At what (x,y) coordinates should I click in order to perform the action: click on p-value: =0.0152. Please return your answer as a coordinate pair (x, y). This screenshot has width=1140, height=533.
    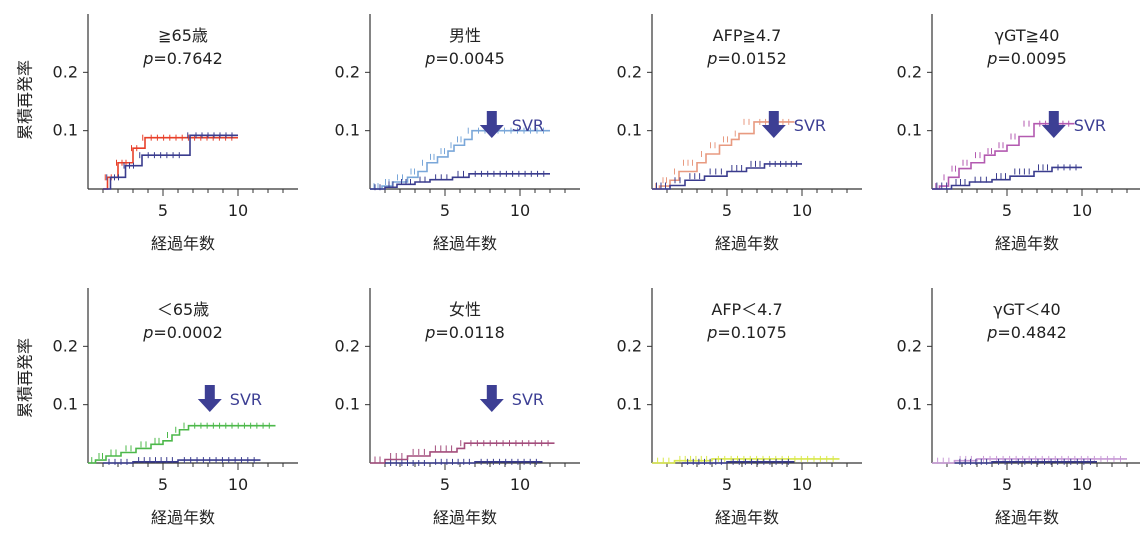
    Looking at the image, I should click on (751, 58).